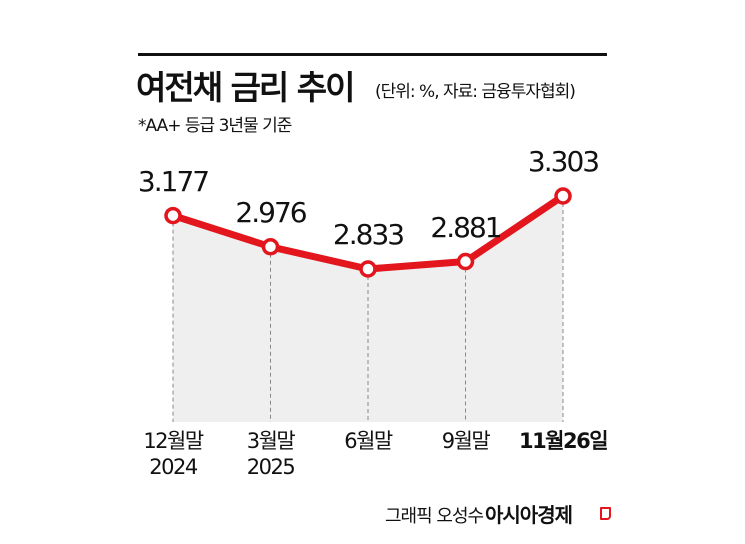 This screenshot has height=544, width=745. Describe the element at coordinates (605, 513) in the screenshot. I see `brand-mark-icon` at that location.